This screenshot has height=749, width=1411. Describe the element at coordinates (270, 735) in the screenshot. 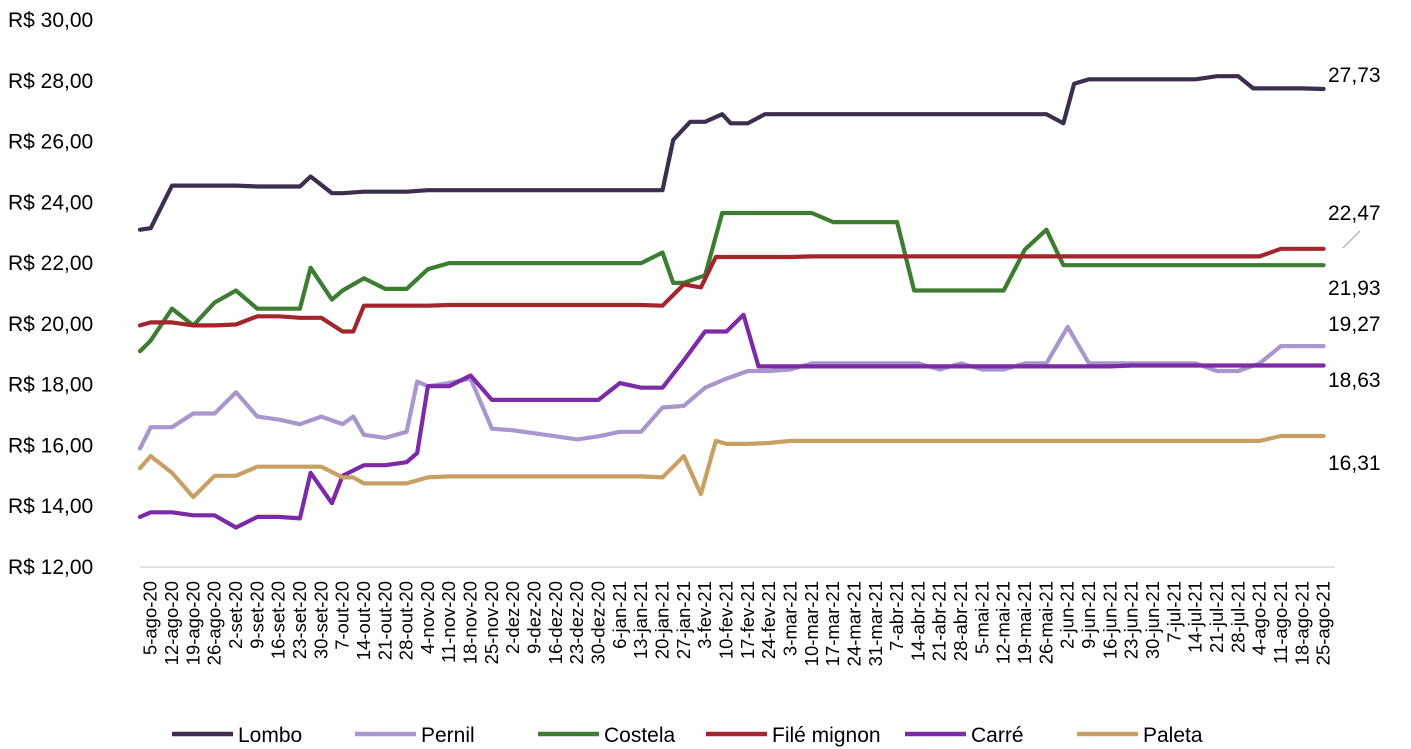

I see `legend-label: Lombo` at that location.